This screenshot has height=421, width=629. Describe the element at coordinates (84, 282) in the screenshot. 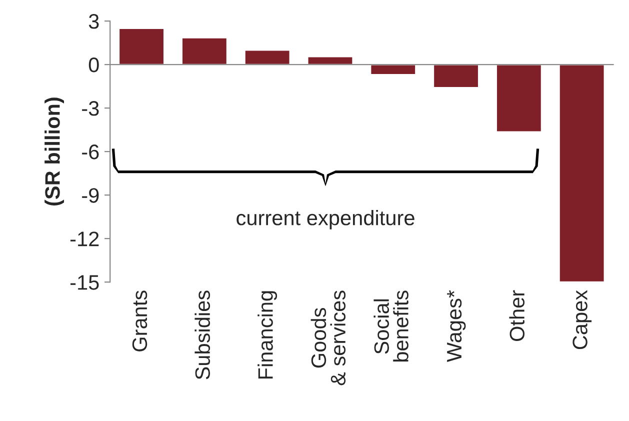

I see `y-tick-label: -15` at that location.